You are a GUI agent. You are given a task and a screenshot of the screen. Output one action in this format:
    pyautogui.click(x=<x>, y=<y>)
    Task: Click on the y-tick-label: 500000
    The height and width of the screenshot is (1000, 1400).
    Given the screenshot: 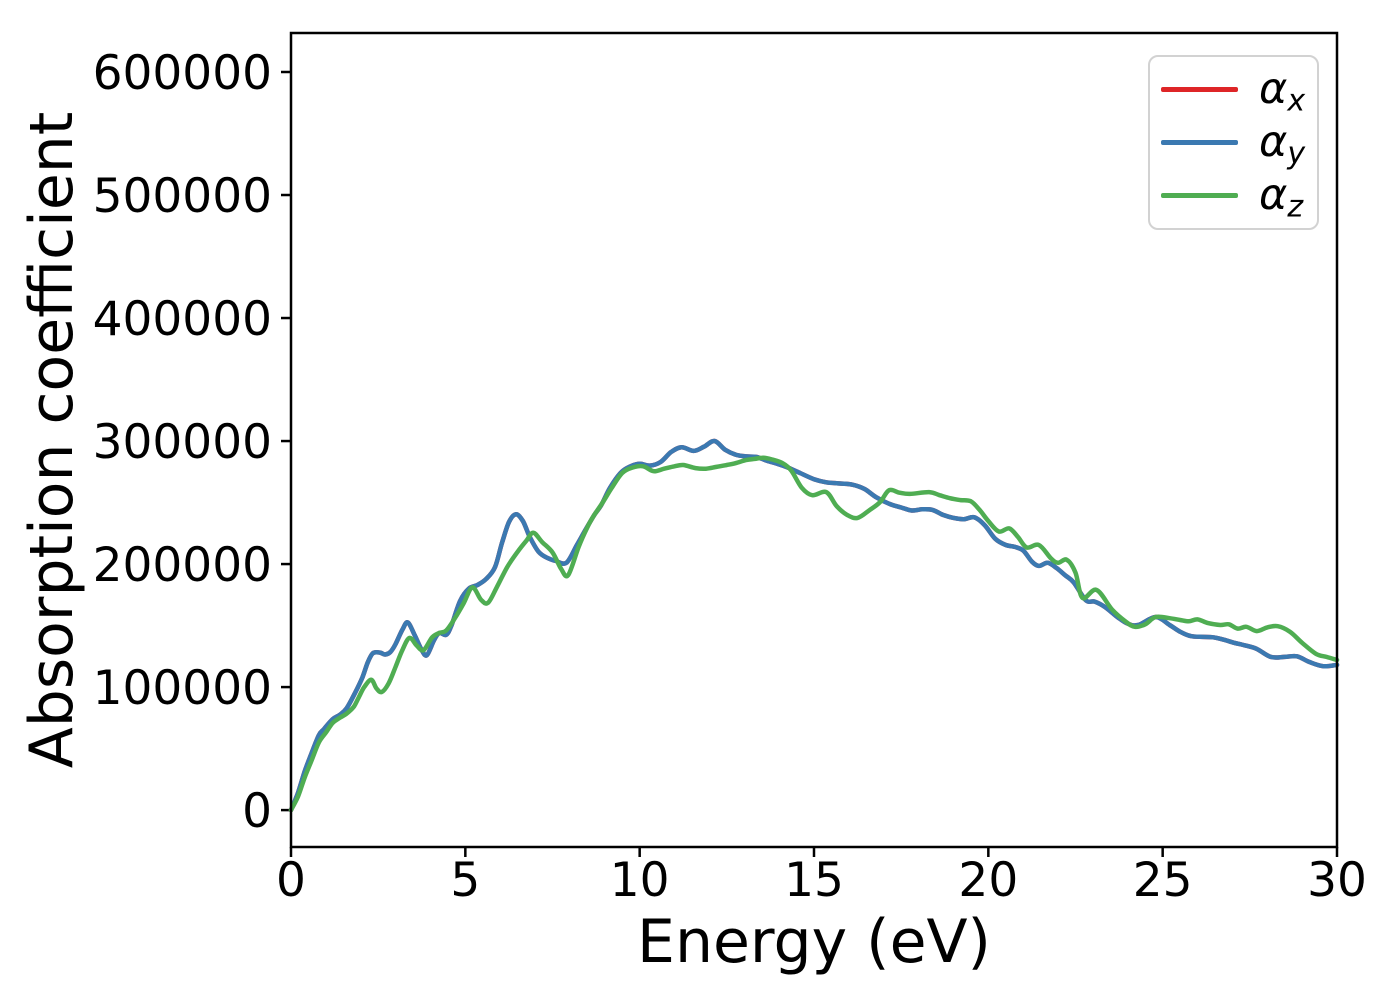 What is the action you would take?
    pyautogui.click(x=182, y=196)
    